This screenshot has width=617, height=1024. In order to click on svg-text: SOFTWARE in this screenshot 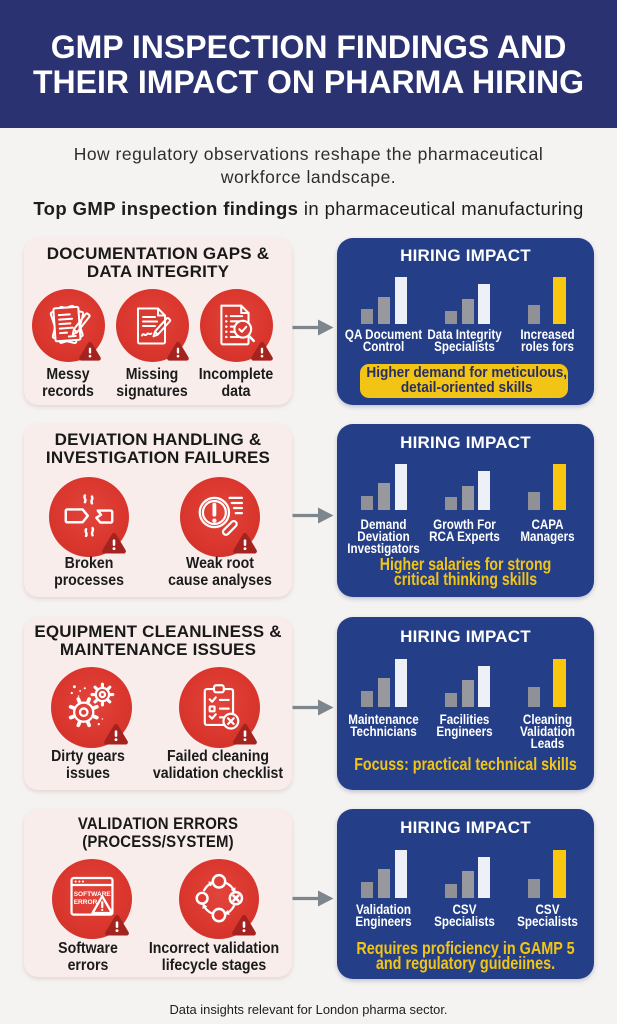, I will do `click(92, 893)`.